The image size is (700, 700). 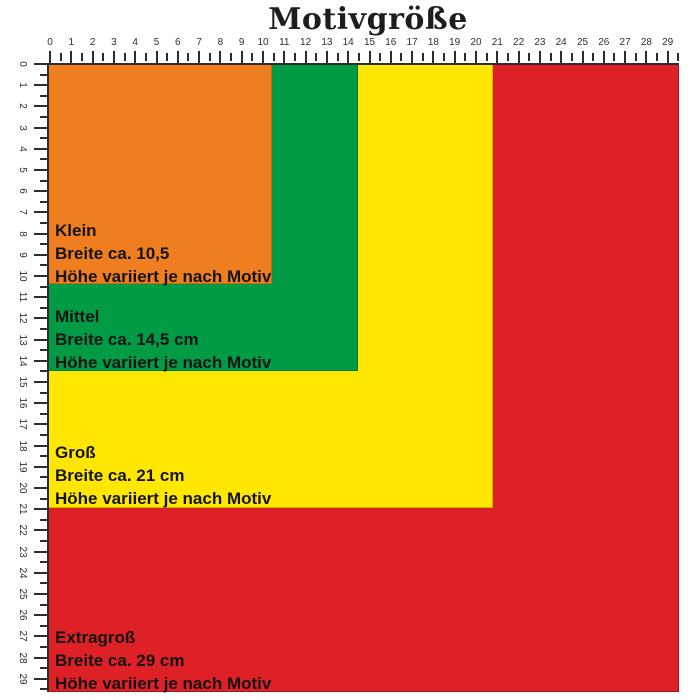 I want to click on v-ruler-number: 28, so click(x=22, y=658).